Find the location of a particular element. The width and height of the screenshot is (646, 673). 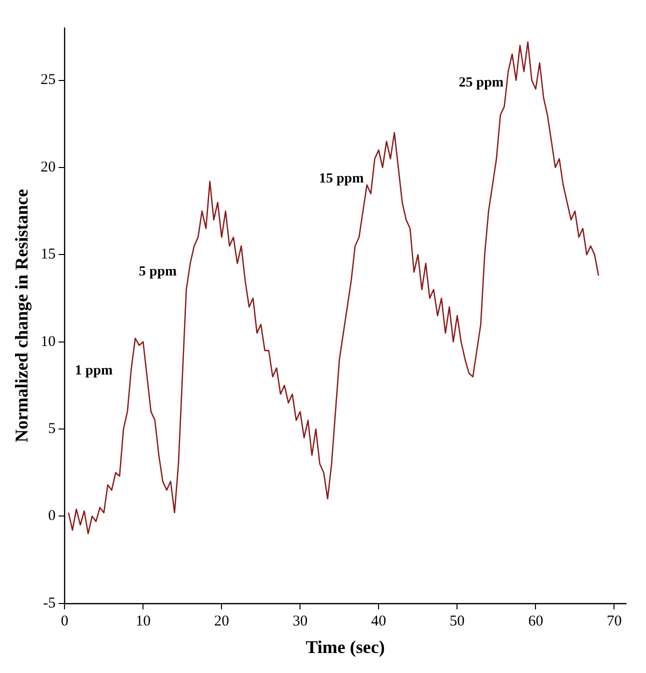

y-tick-label: 5 is located at coordinates (52, 428).